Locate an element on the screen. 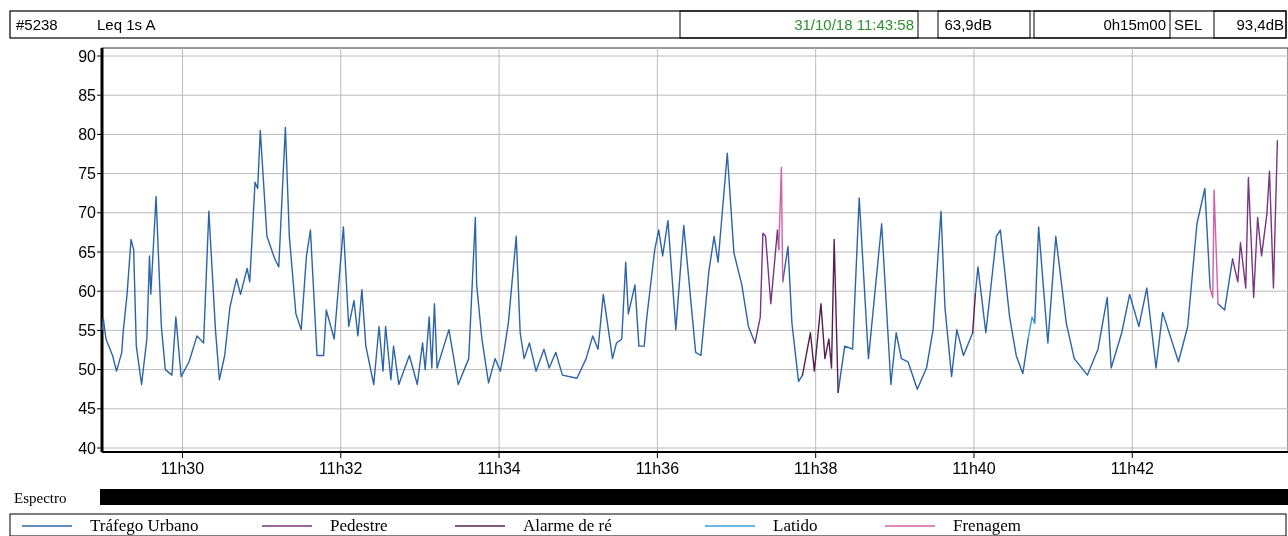 The width and height of the screenshot is (1288, 536). text: 0h15m00 is located at coordinates (1134, 24).